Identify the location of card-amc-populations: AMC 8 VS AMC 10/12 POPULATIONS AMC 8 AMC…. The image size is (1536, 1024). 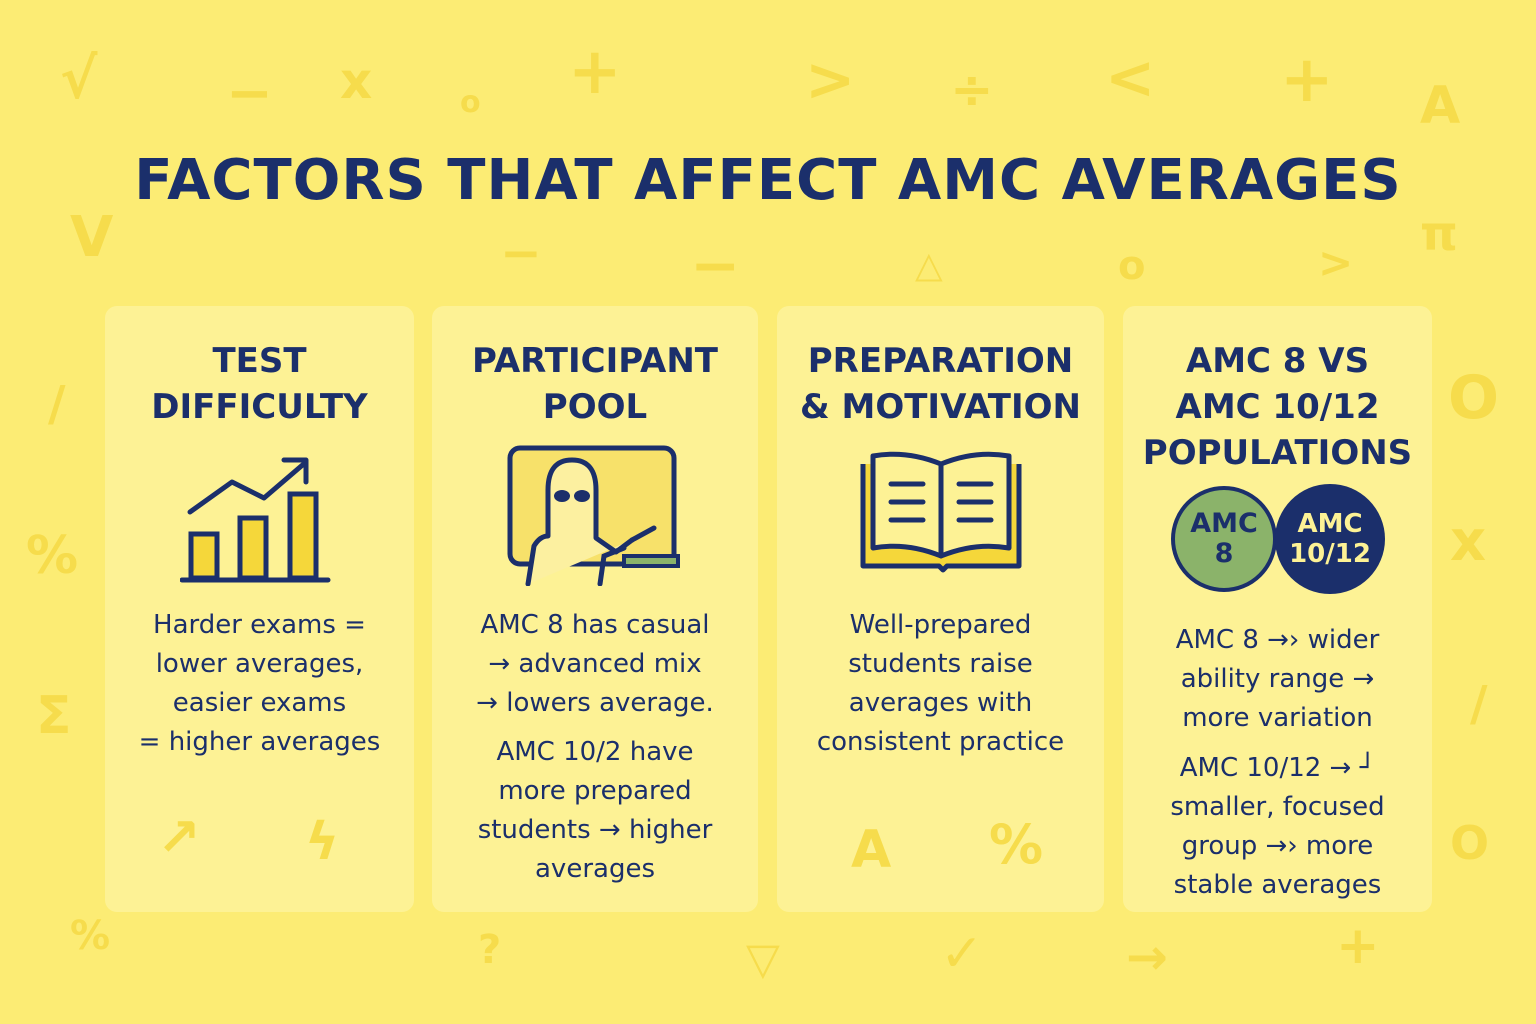
(1277, 609).